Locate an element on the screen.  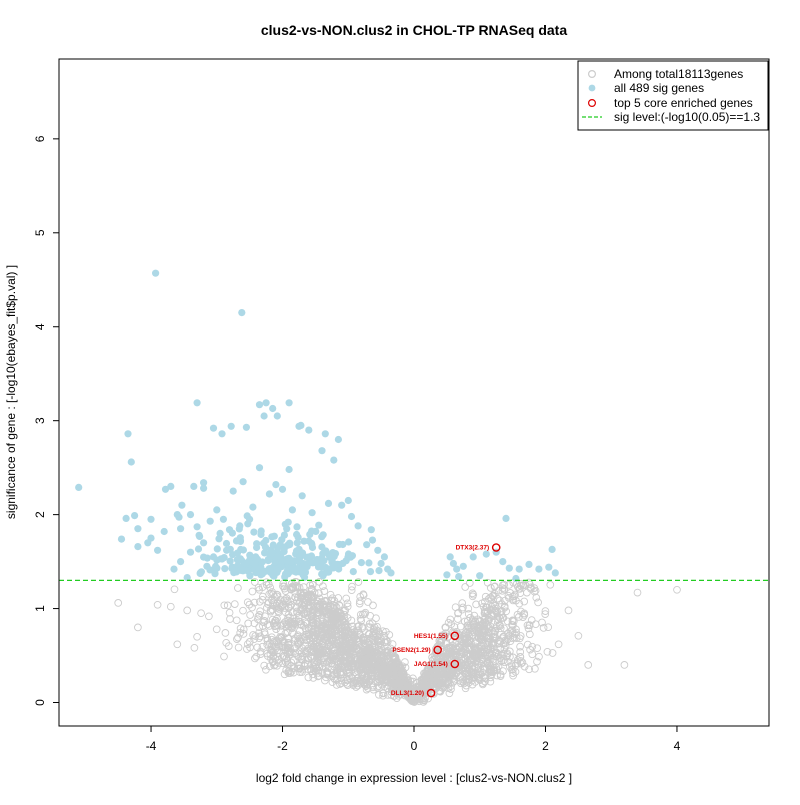
highlight-point-label: PSEN2(1.29) is located at coordinates (411, 650).